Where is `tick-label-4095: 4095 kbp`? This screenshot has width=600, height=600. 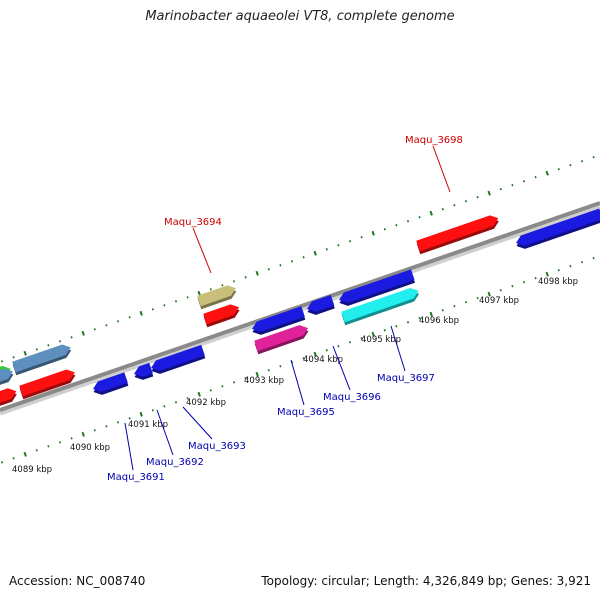
tick-label-4095: 4095 kbp is located at coordinates (381, 340).